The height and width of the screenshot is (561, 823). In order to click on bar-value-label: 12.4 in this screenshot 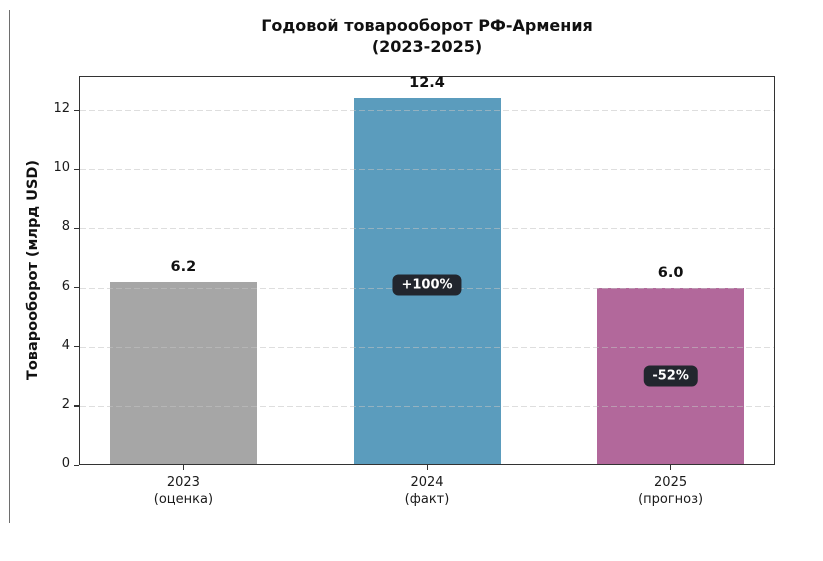, I will do `click(427, 83)`.